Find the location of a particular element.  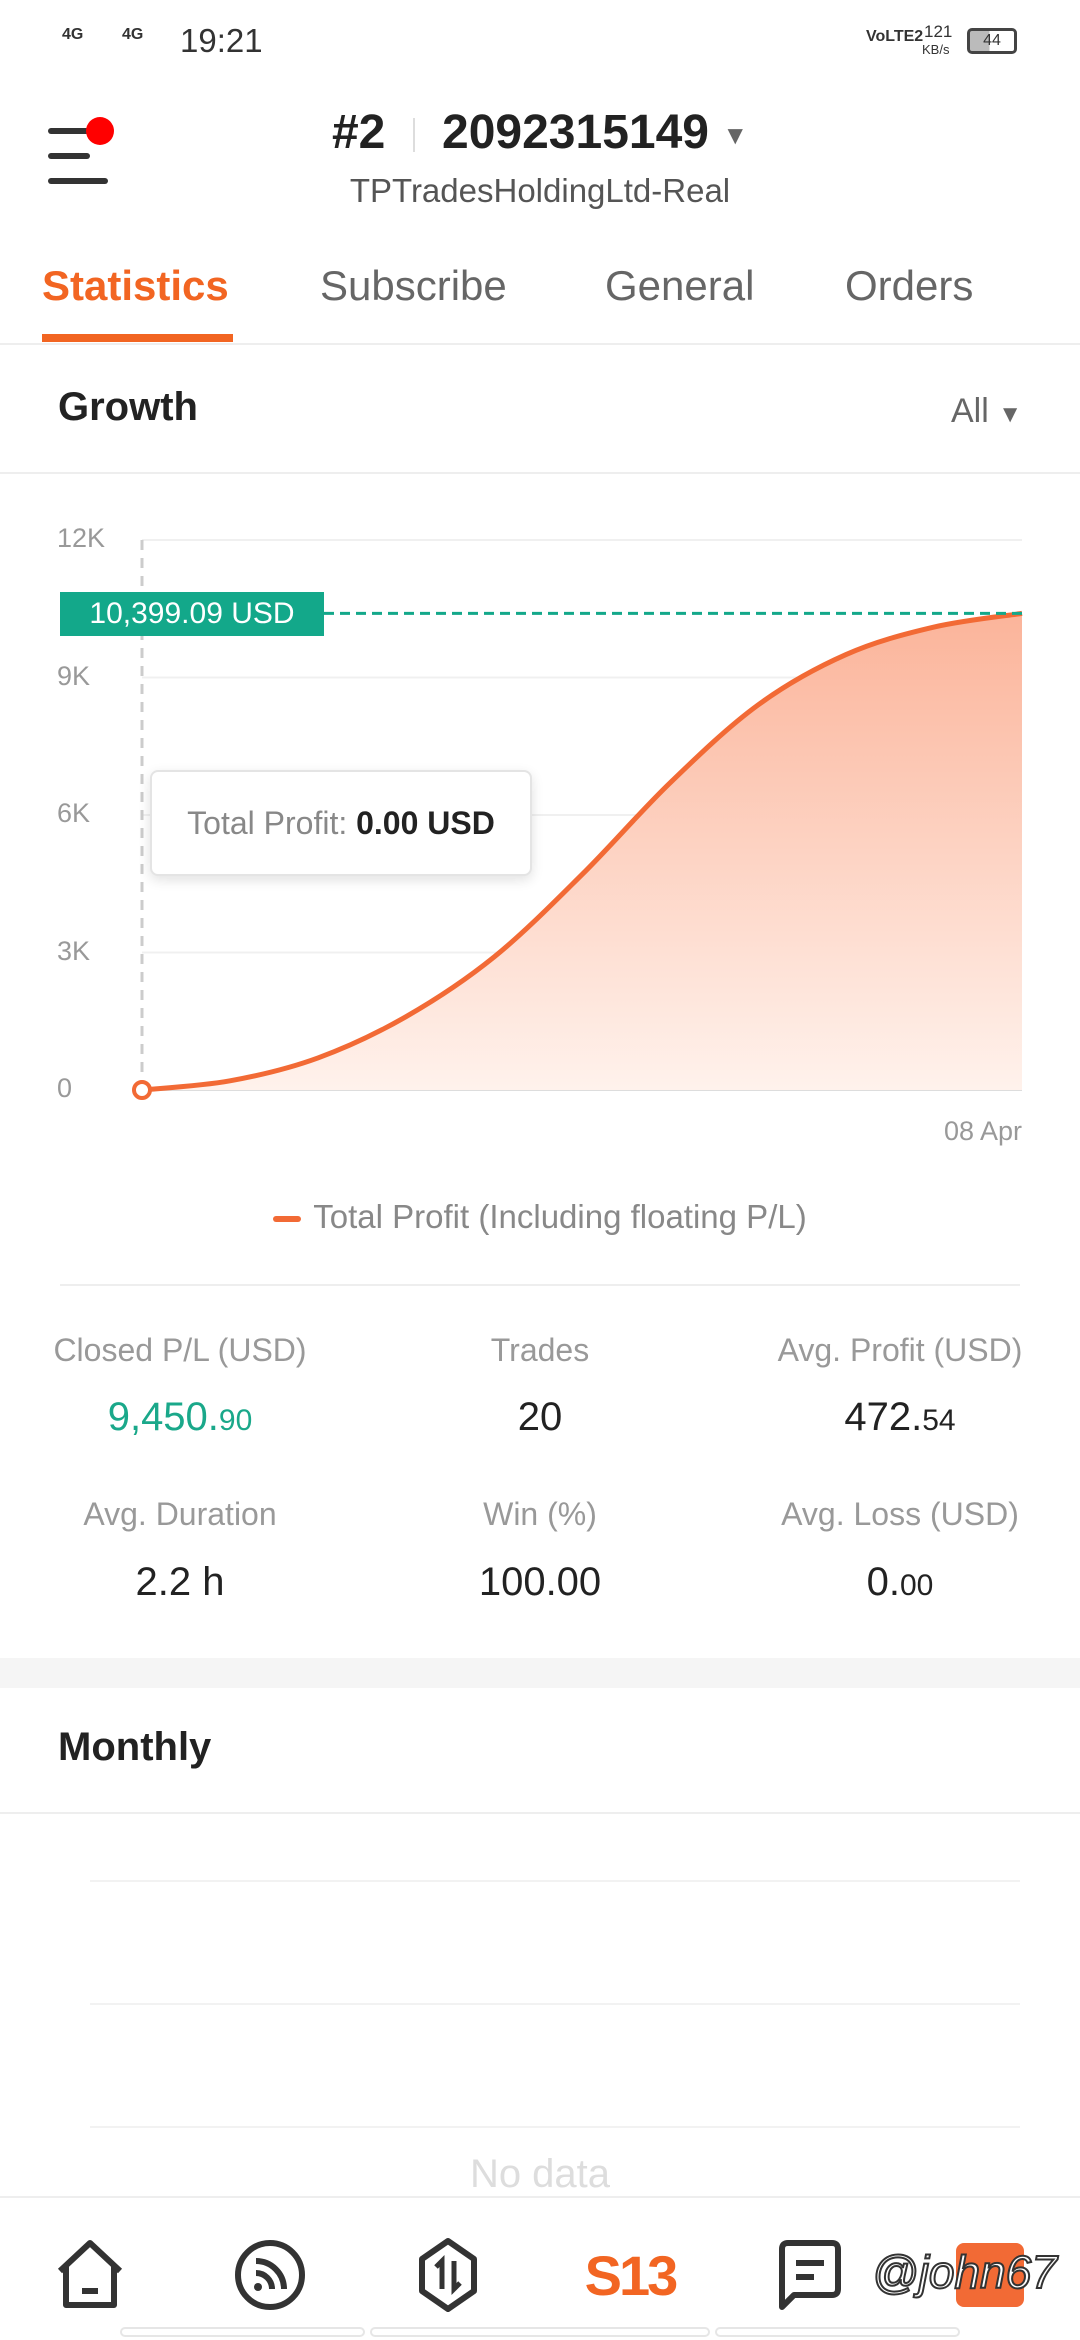

nav-s13: S13 is located at coordinates (630, 2275).